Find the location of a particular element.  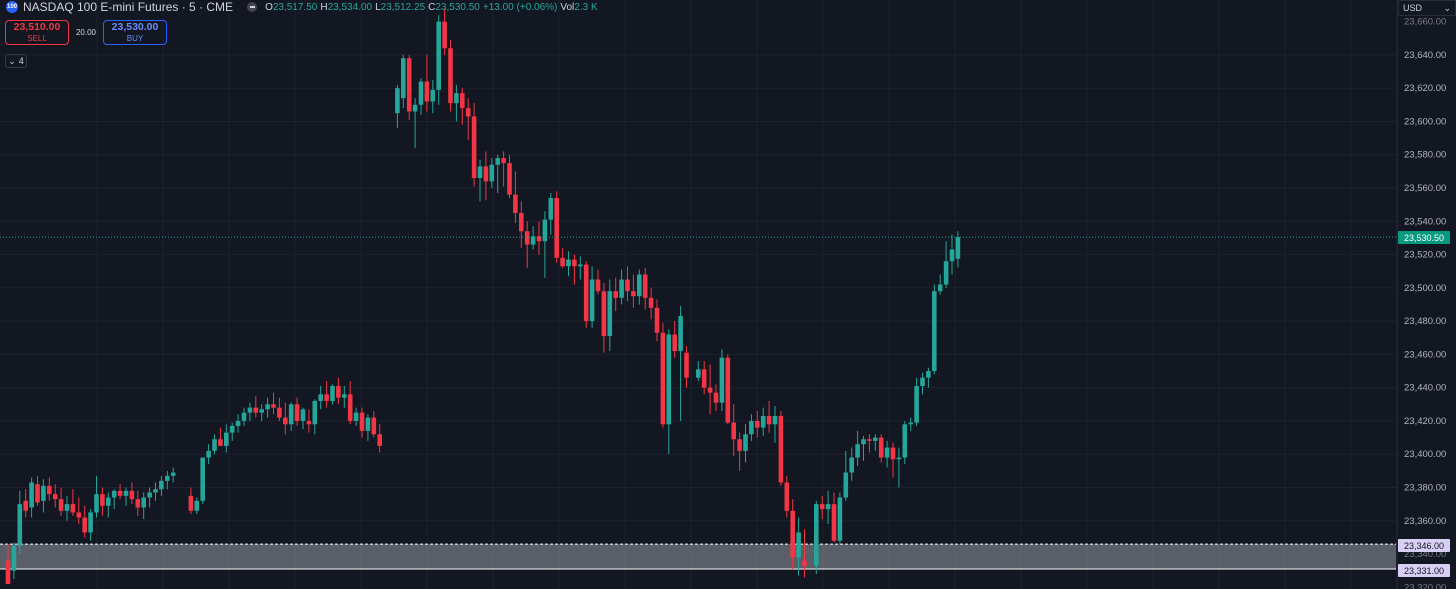

last-price-tag: 23,530.50 is located at coordinates (1424, 237).